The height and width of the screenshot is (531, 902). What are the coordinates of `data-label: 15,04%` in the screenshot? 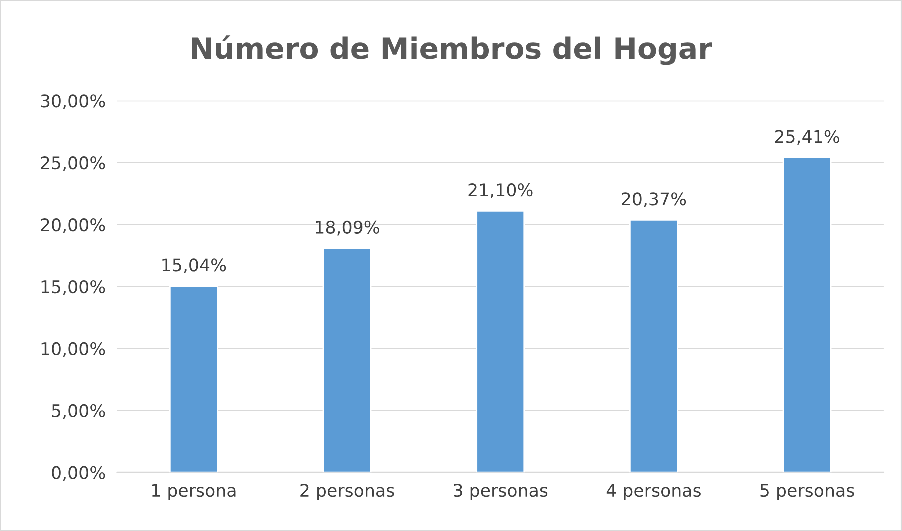 It's located at (194, 266).